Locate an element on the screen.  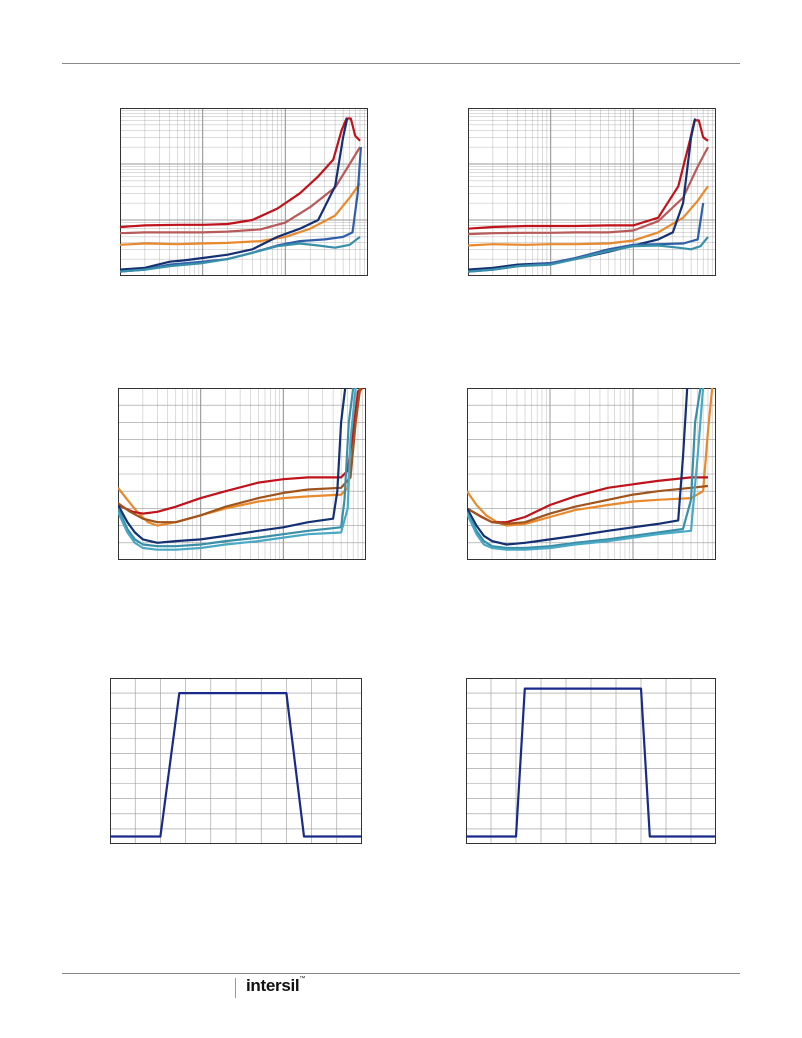
header-rule is located at coordinates (401, 63).